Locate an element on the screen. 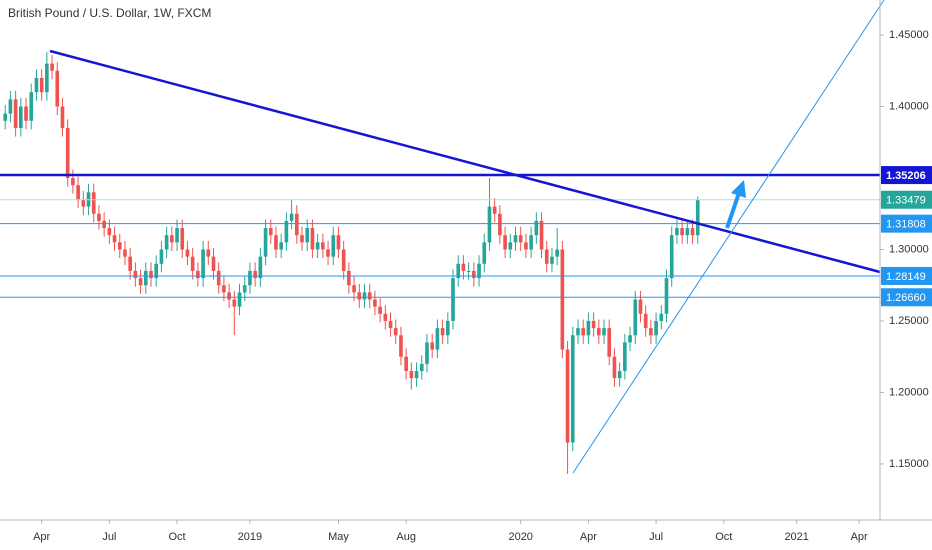  x-tick-label: May is located at coordinates (338, 537).